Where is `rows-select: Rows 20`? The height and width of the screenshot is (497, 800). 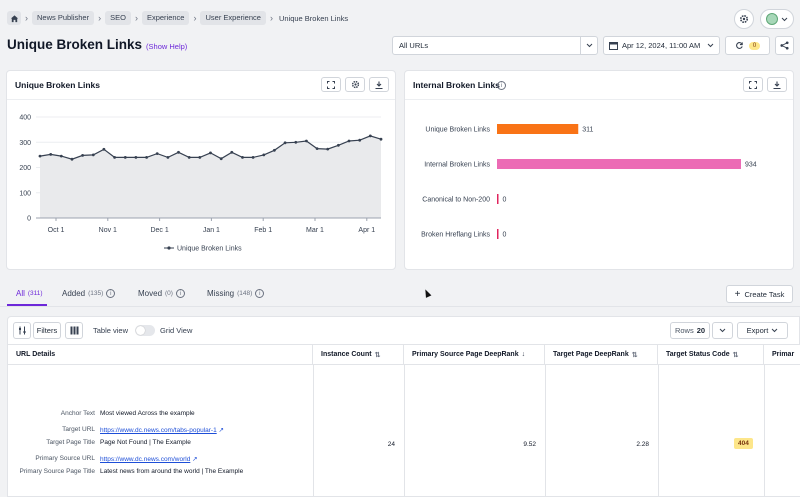
rows-select: Rows 20 is located at coordinates (690, 330).